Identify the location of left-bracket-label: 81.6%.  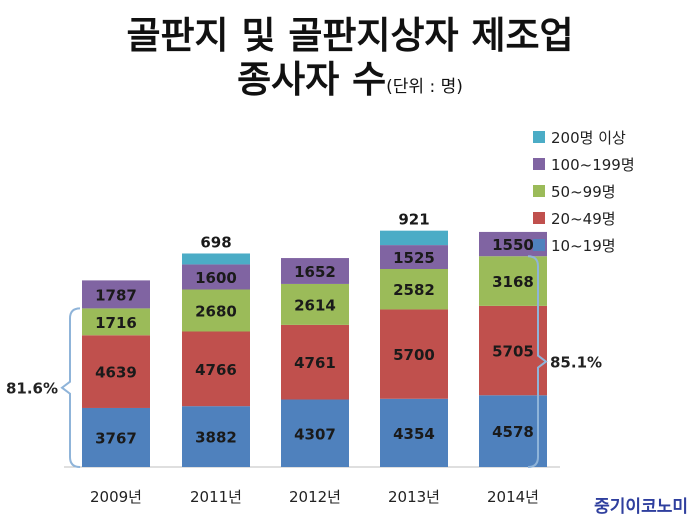
(32, 389).